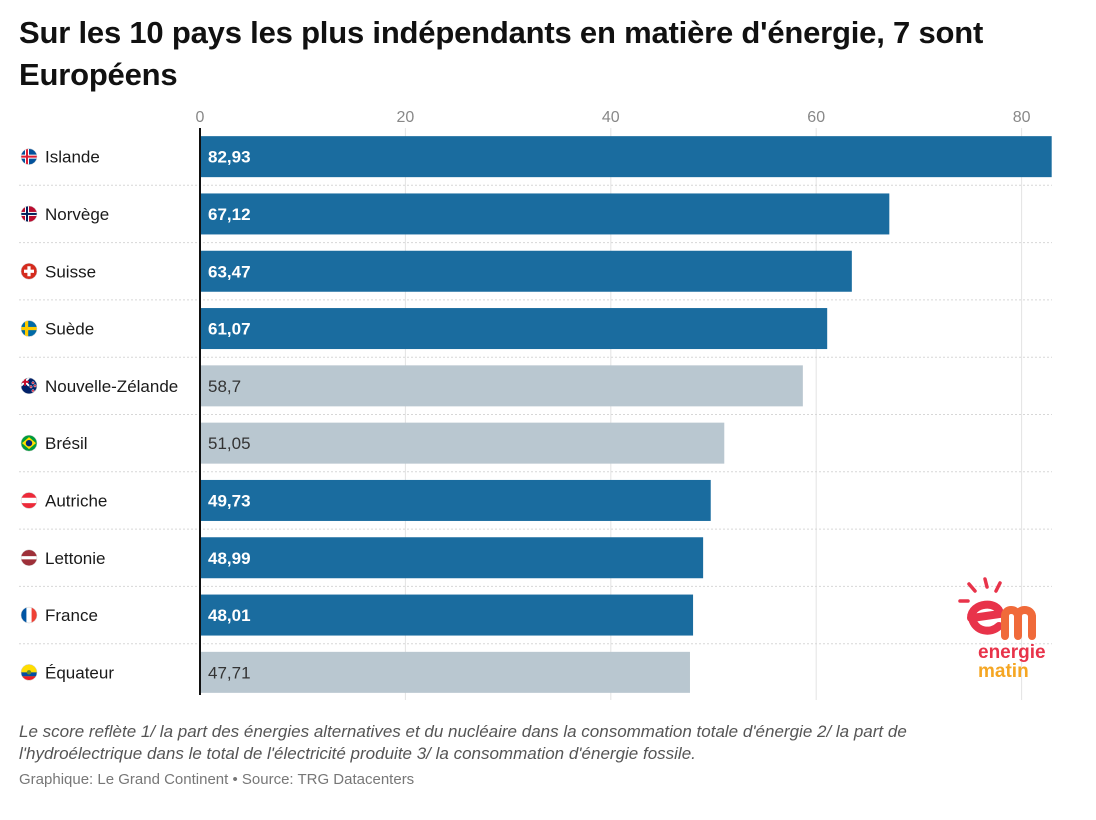 The image size is (1096, 820). Describe the element at coordinates (77, 214) in the screenshot. I see `category-label: Norvège` at that location.